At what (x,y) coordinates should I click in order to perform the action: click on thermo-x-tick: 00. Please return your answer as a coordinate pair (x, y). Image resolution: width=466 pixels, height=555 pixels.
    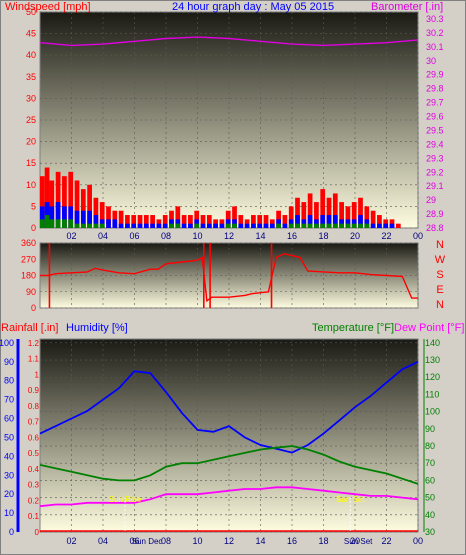
    Looking at the image, I should click on (418, 541).